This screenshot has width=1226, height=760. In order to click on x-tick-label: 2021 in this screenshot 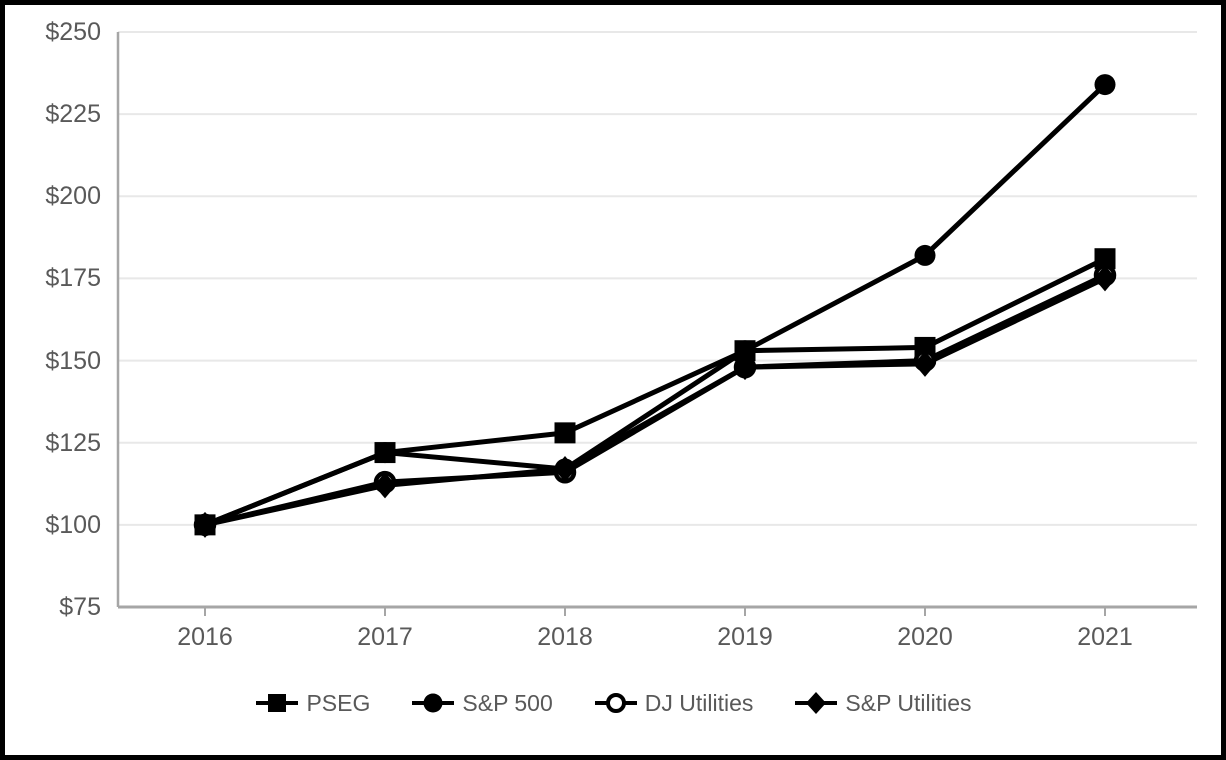, I will do `click(1105, 637)`.